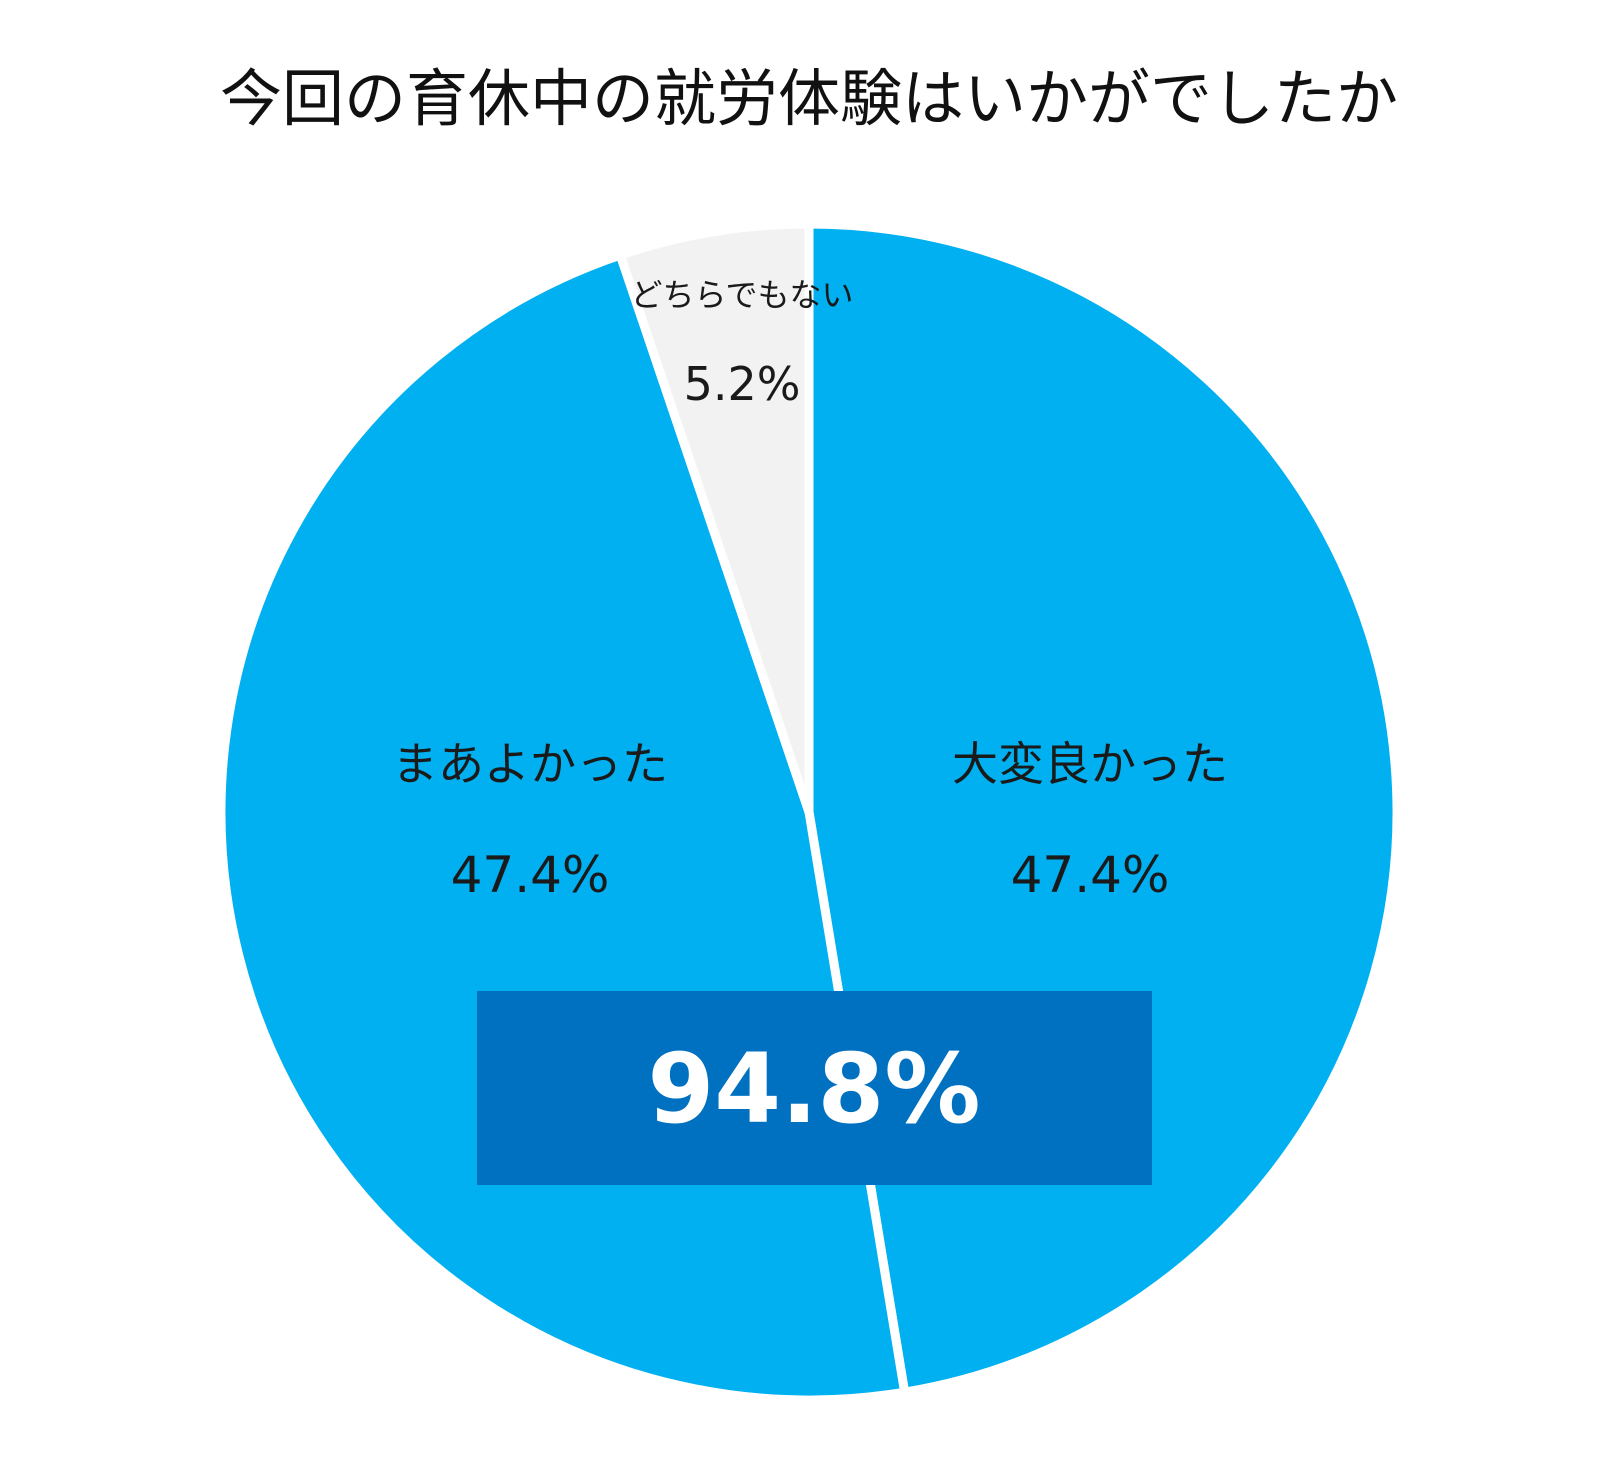  I want to click on annotation-box, so click(814, 1088).